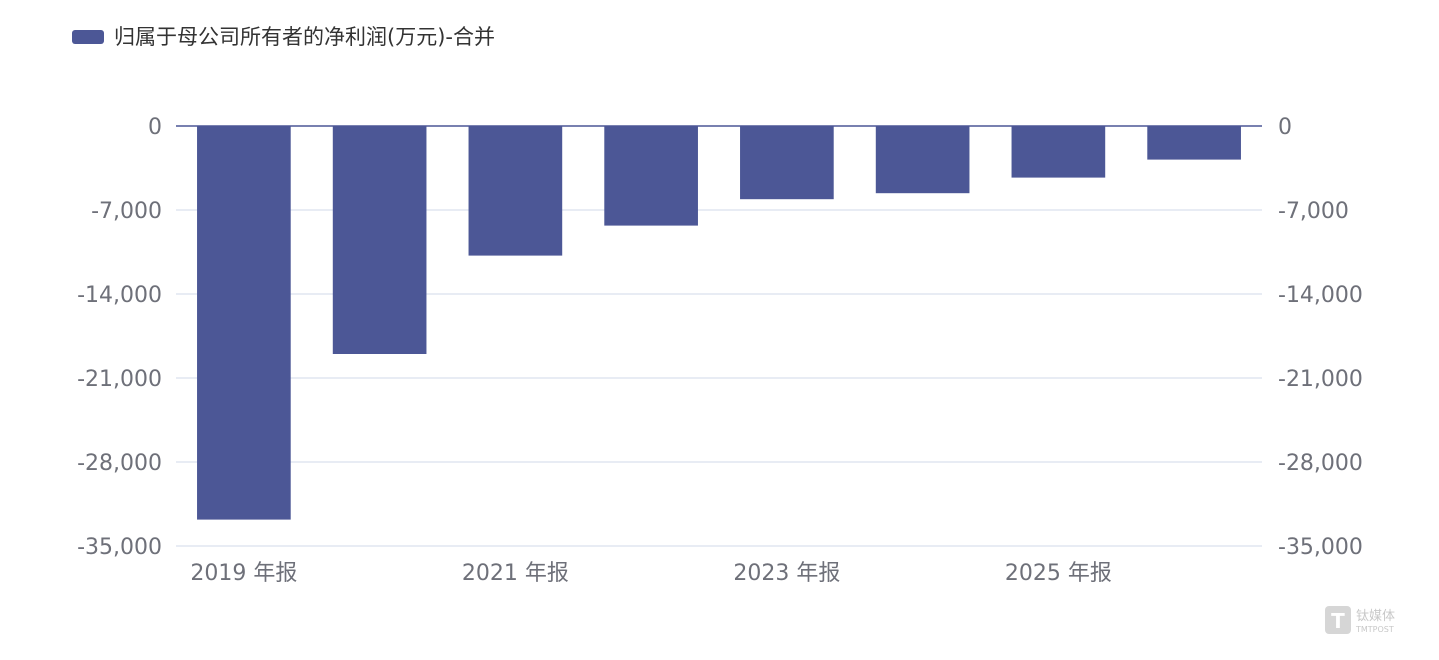  I want to click on y-axis-left: 0 -7,000 -14,000 -21,000 -28,000 -35,000, so click(119, 337).